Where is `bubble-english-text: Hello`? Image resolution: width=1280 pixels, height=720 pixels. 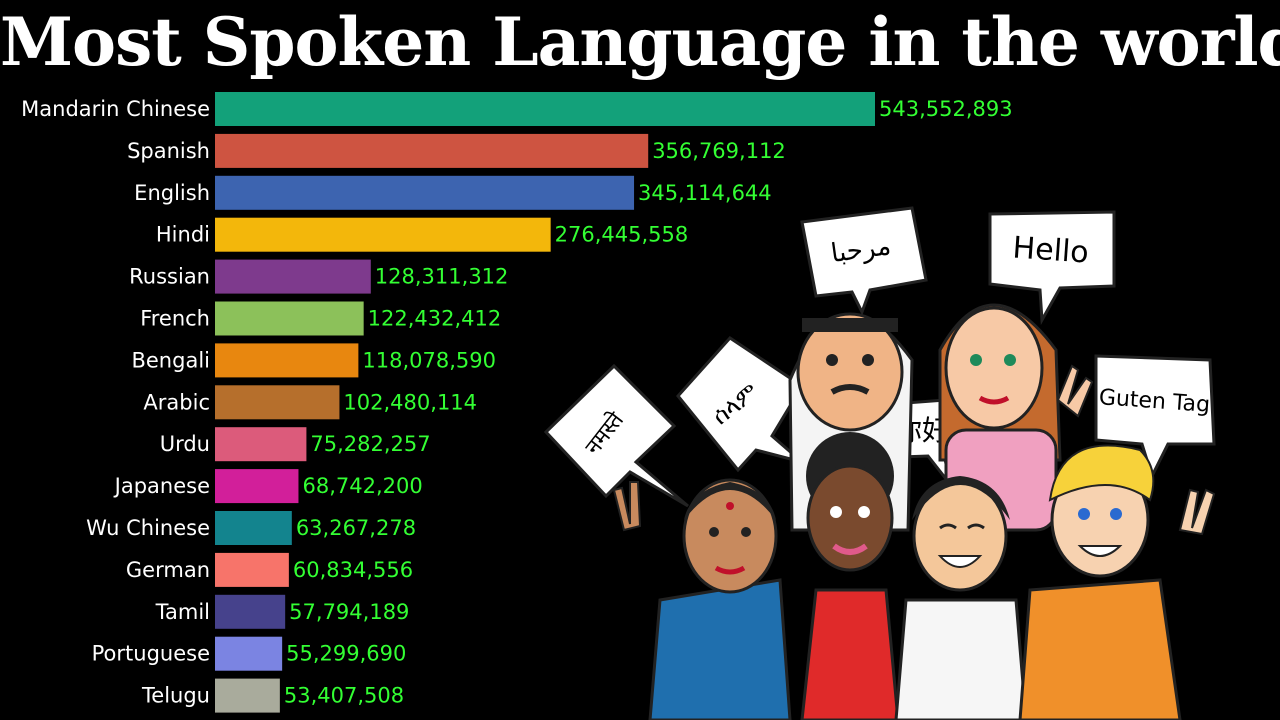
bubble-english-text: Hello is located at coordinates (1051, 250).